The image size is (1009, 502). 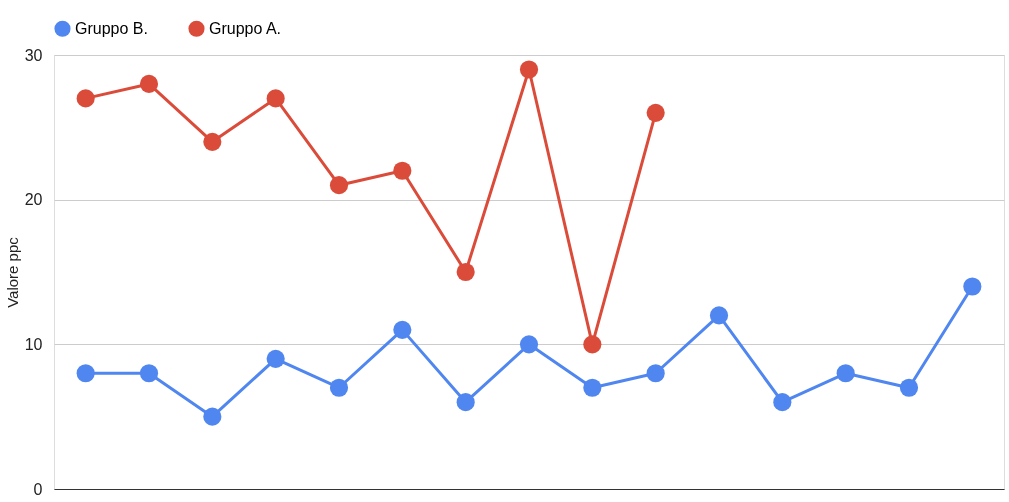 I want to click on y-tick-label: 20, so click(x=33, y=200).